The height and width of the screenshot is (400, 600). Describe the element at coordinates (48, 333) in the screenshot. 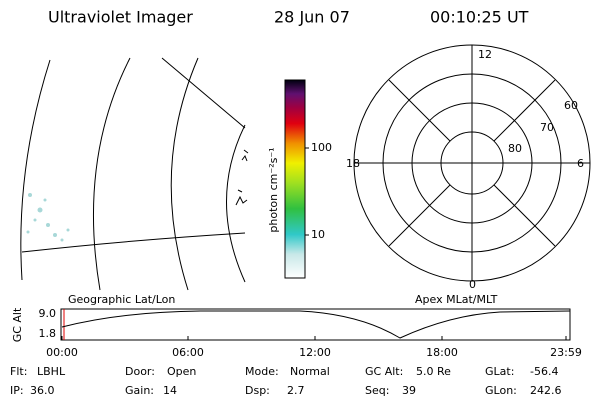

I see `orbit-ytick-label: 1.8` at that location.